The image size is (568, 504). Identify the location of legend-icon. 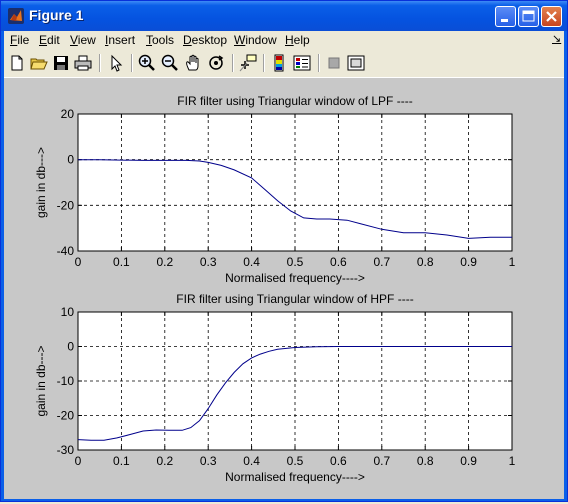
(302, 63).